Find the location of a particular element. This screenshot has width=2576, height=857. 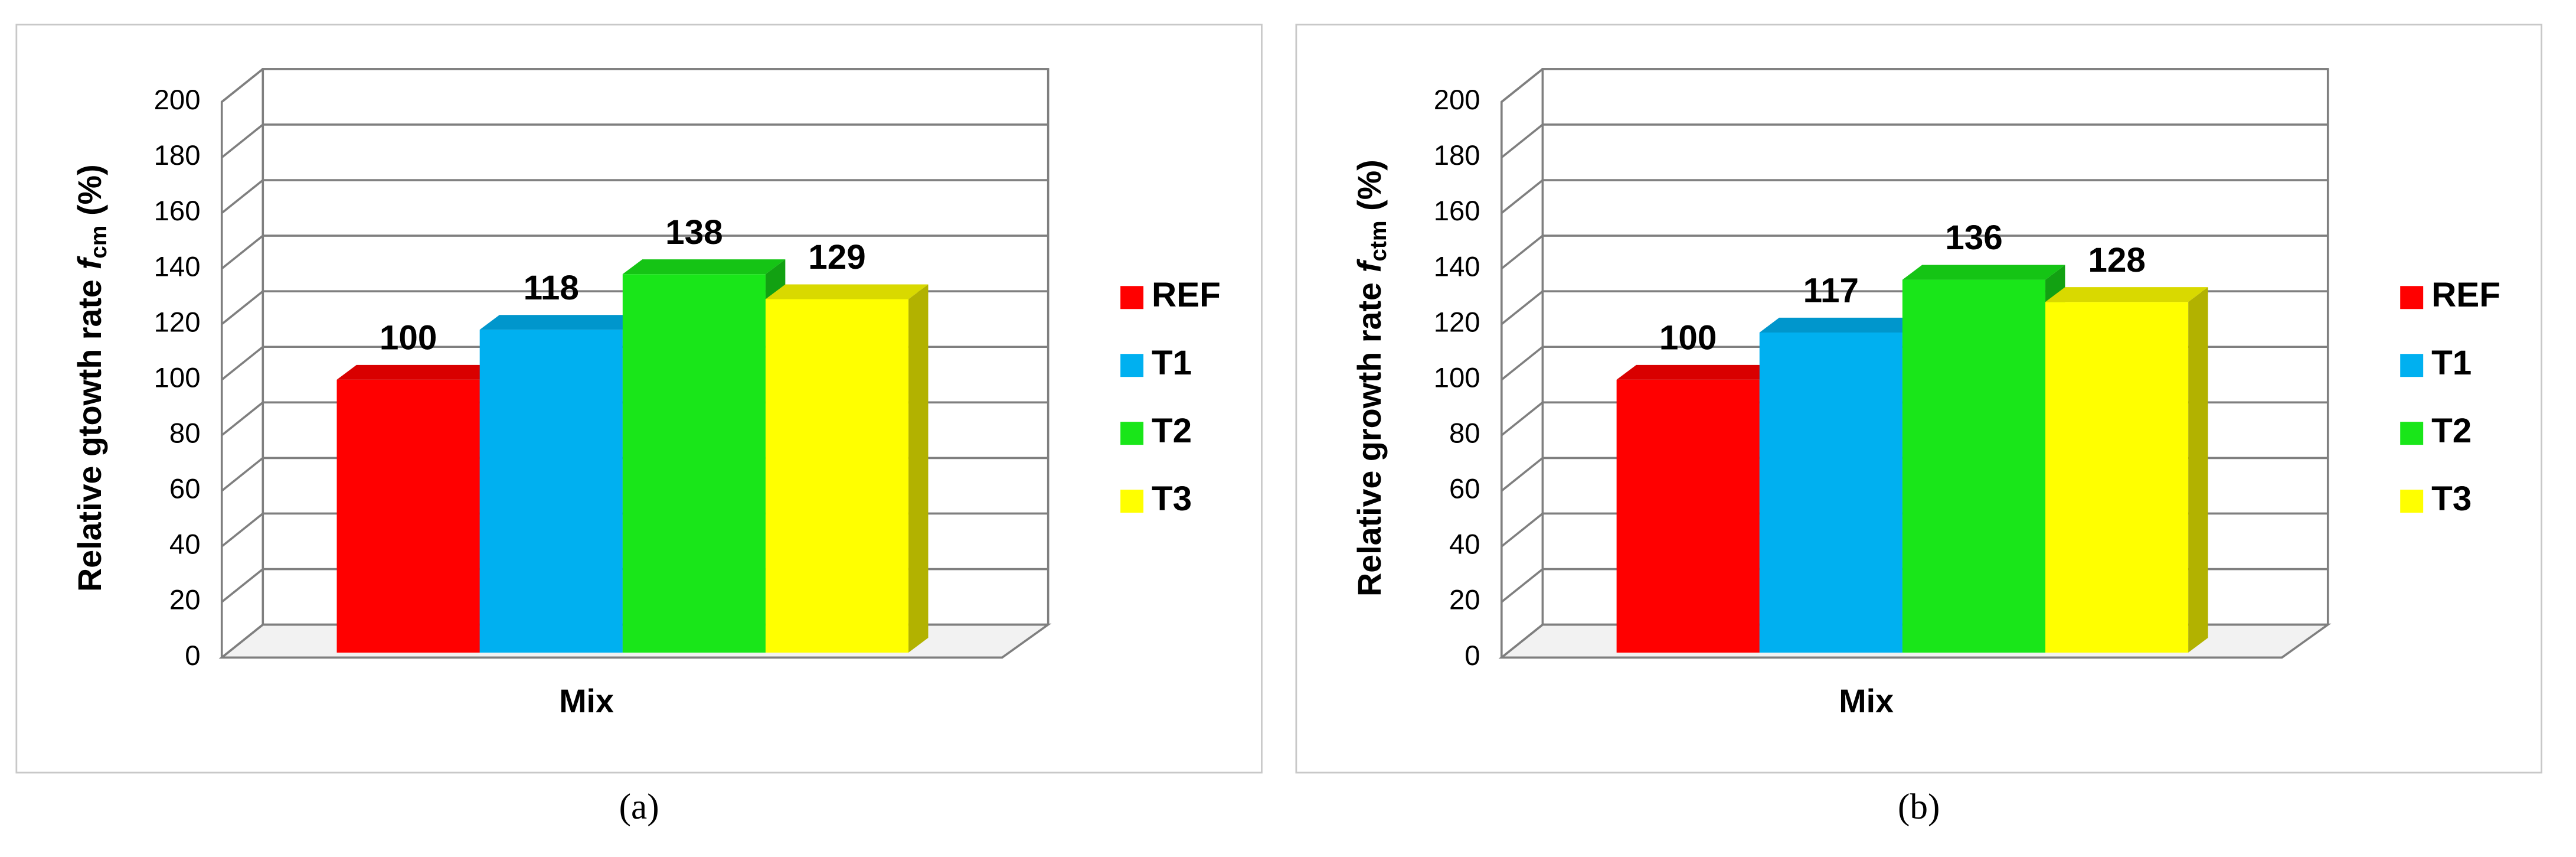

caption: (a) is located at coordinates (639, 807).